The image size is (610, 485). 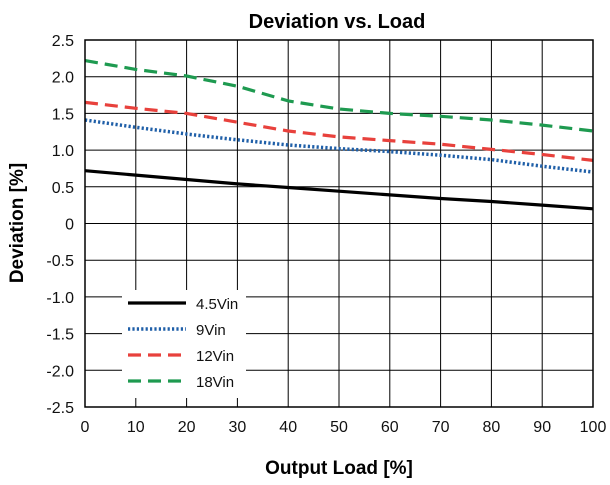 I want to click on x-tick-label: 50, so click(x=339, y=427).